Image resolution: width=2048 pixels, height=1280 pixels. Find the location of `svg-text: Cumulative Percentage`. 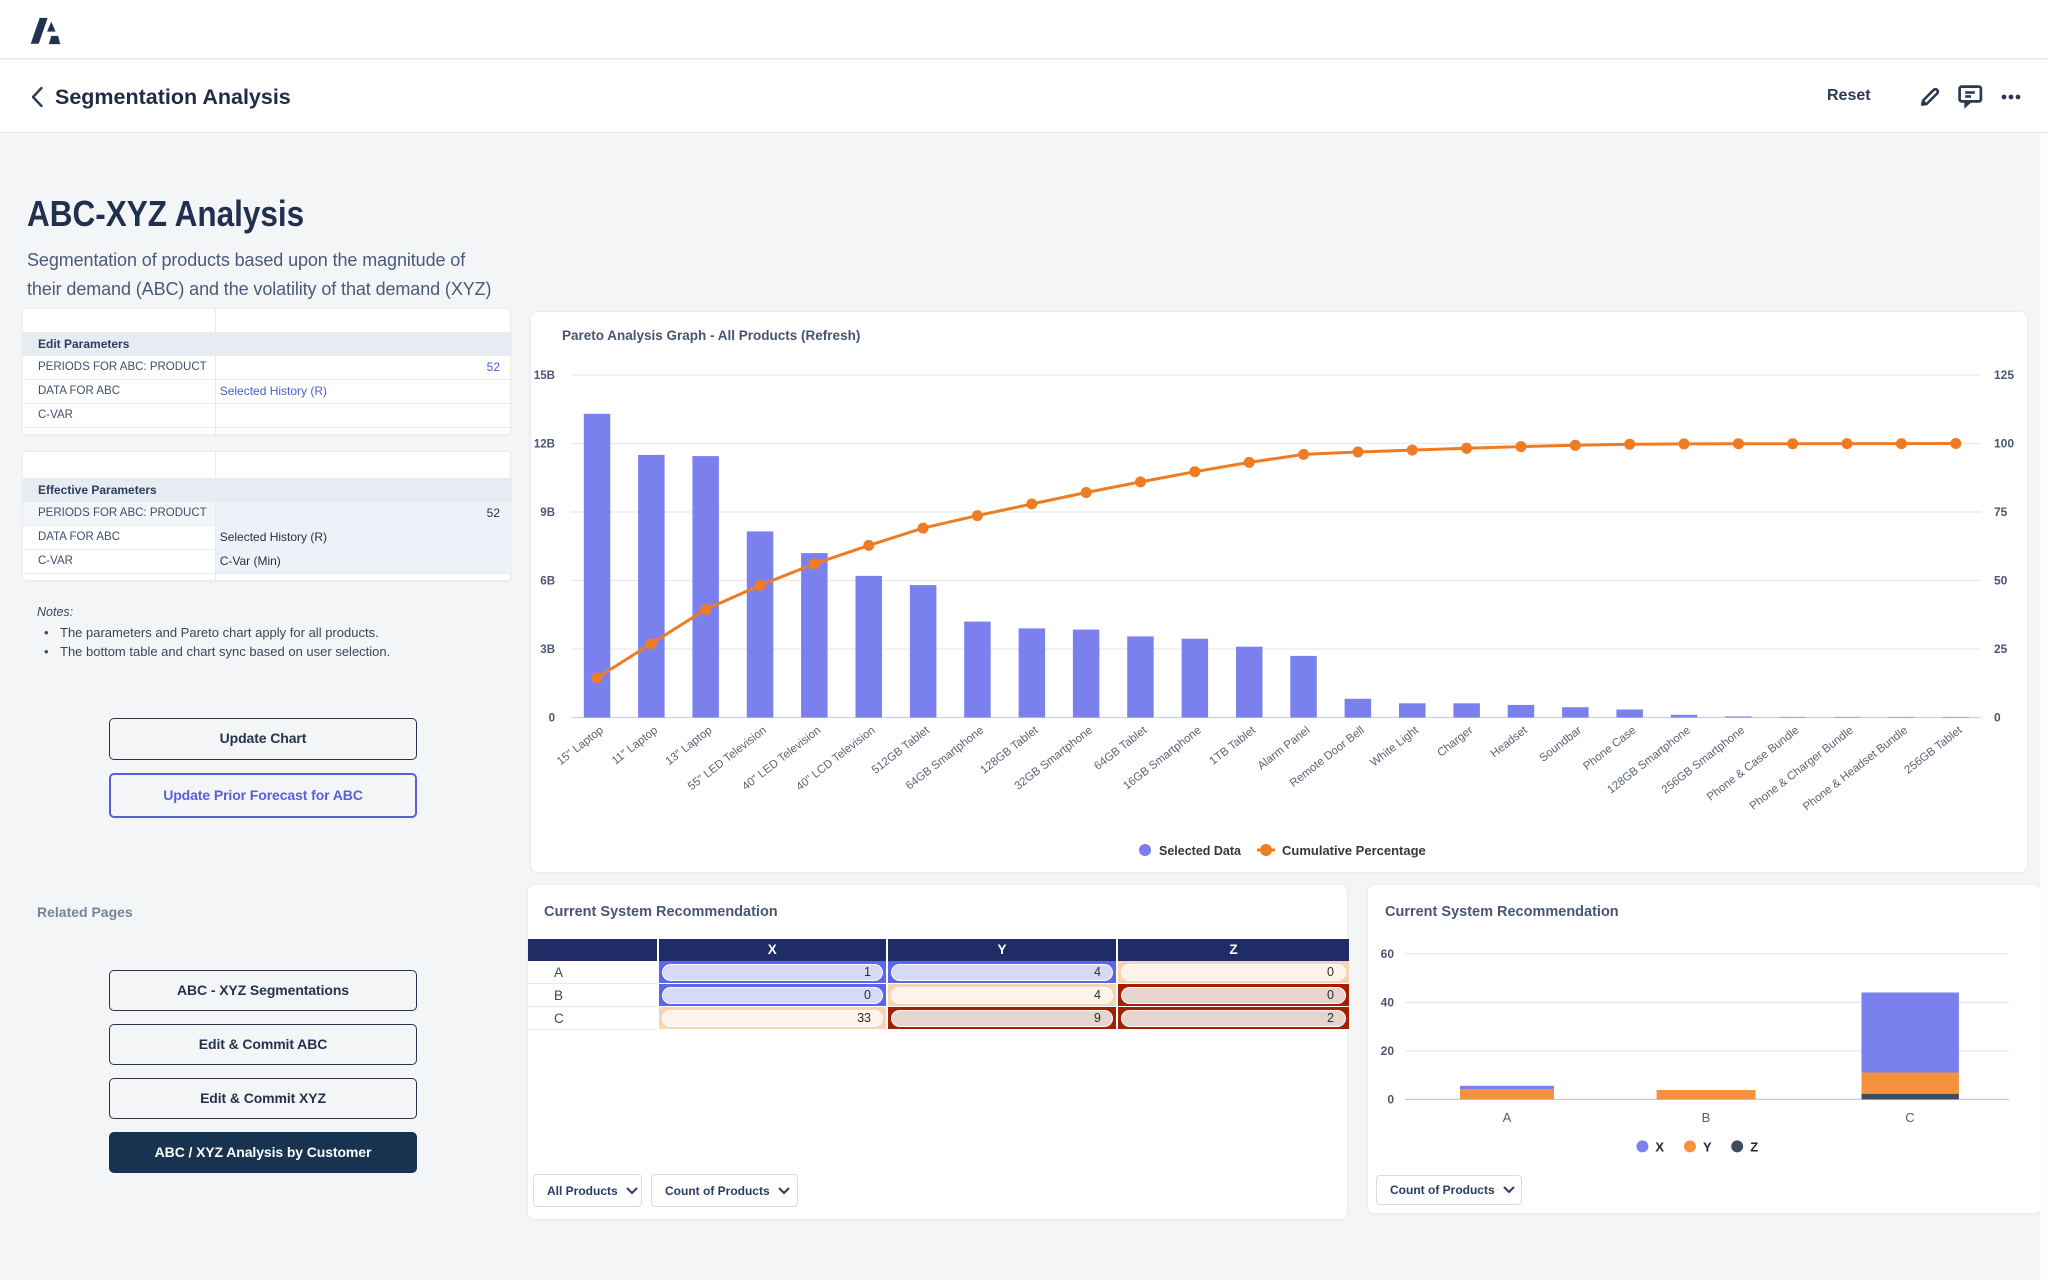

svg-text: Cumulative Percentage is located at coordinates (1354, 850).